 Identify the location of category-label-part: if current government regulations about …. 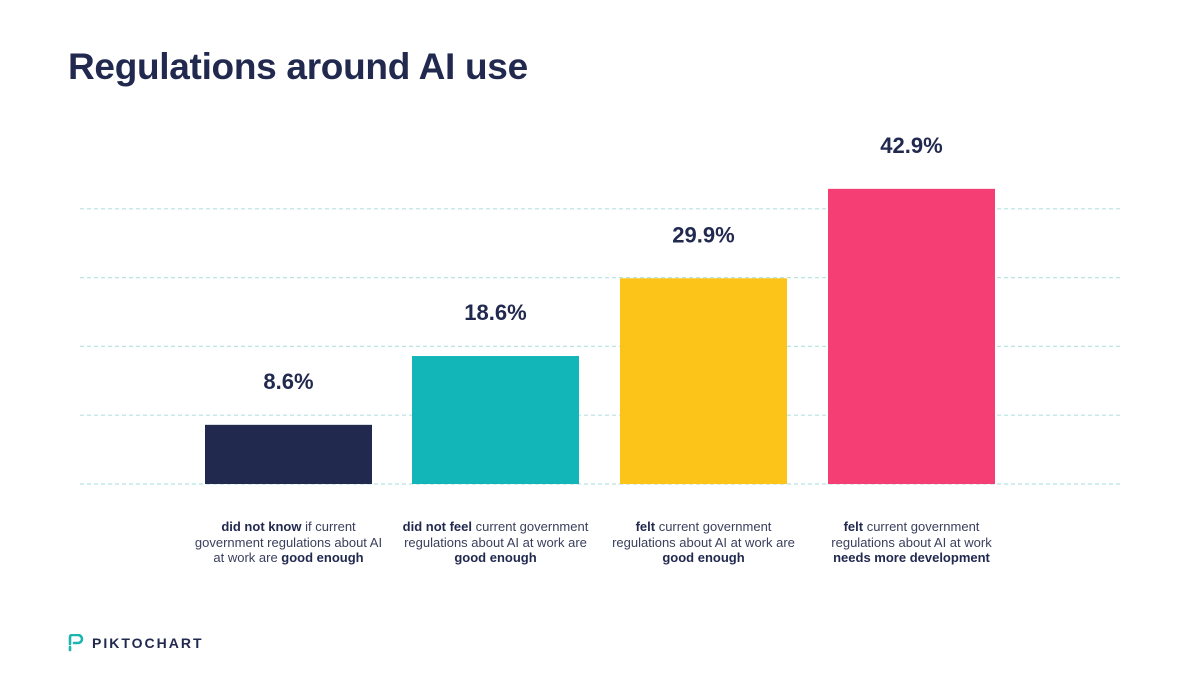
(288, 542).